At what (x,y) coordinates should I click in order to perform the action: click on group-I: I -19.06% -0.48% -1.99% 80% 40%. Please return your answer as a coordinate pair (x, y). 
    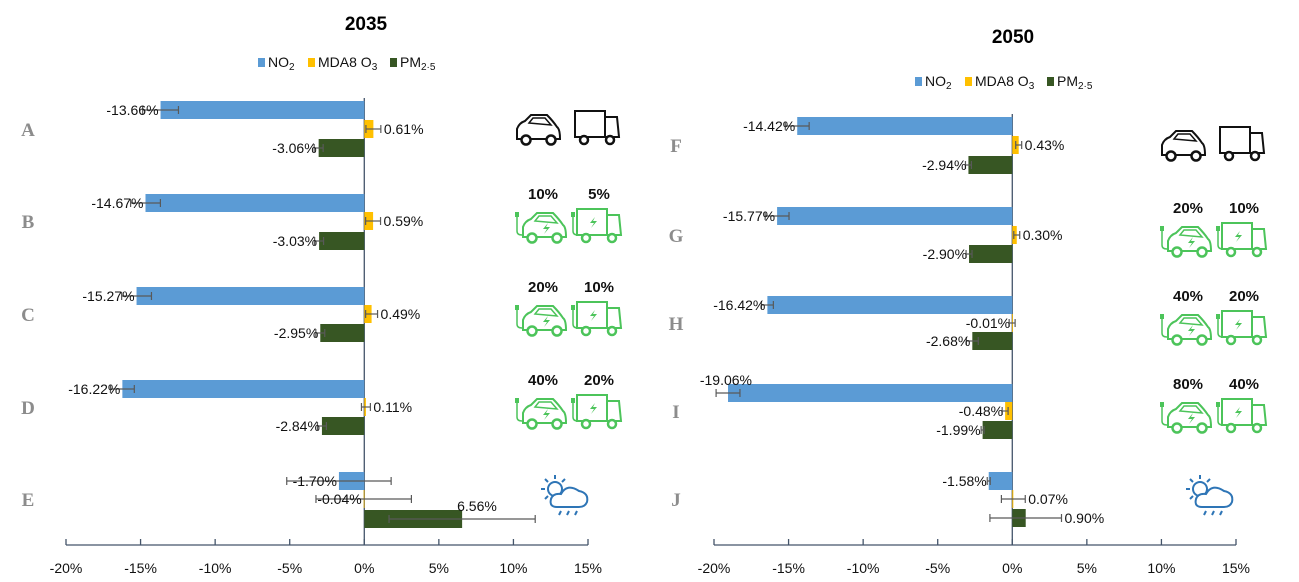
    Looking at the image, I should click on (970, 405).